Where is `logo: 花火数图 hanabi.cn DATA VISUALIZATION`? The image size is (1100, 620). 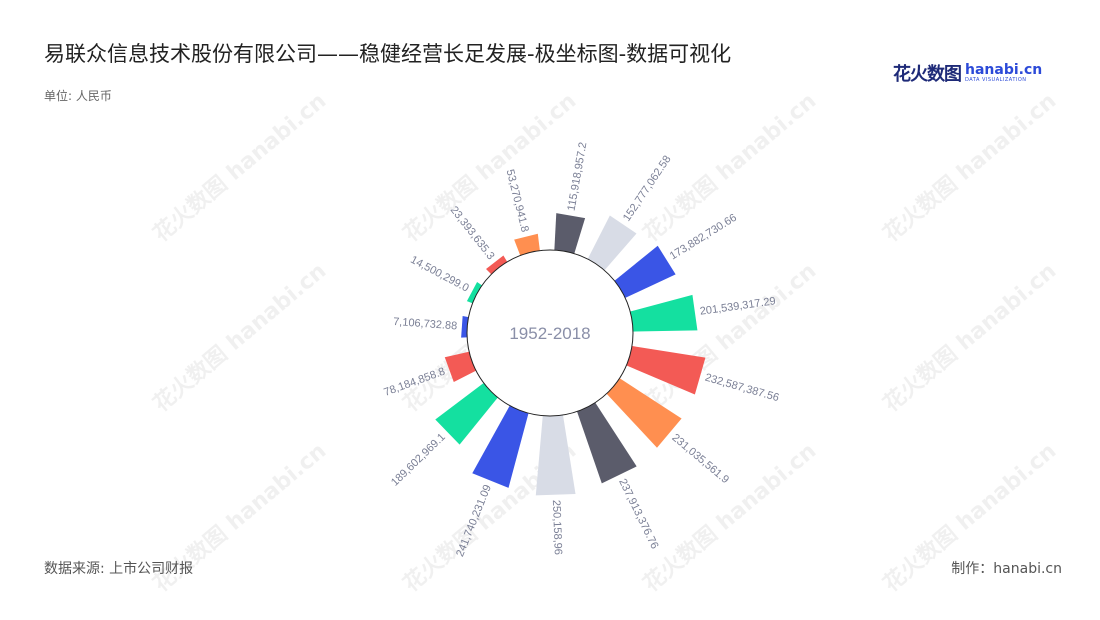 logo: 花火数图 hanabi.cn DATA VISUALIZATION is located at coordinates (967, 73).